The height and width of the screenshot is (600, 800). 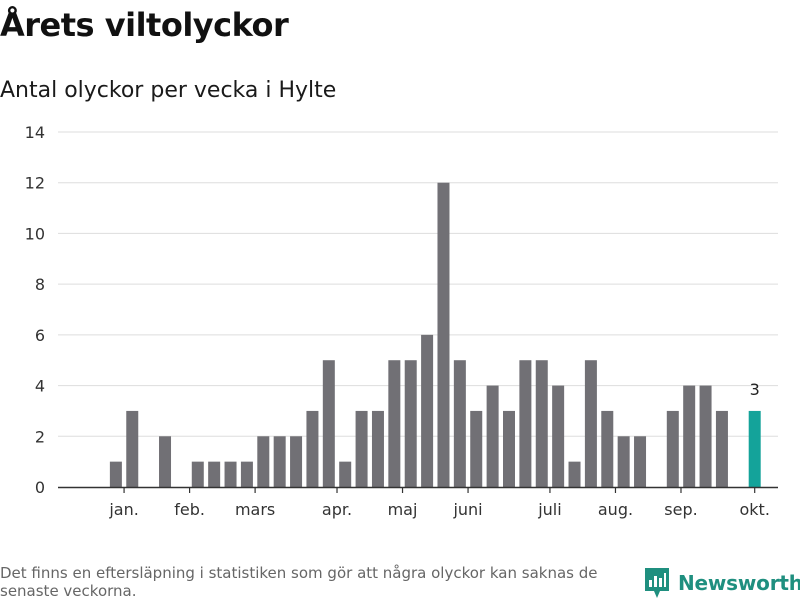 I want to click on y-tick-label: 0, so click(x=40, y=487).